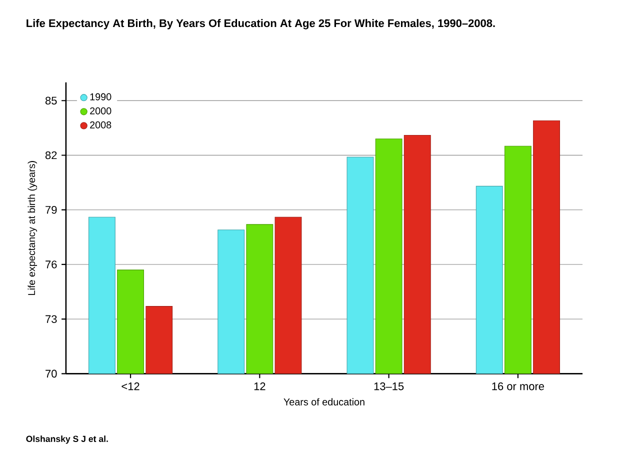 The image size is (621, 456). What do you see at coordinates (324, 402) in the screenshot?
I see `x-axis-title: Years of education` at bounding box center [324, 402].